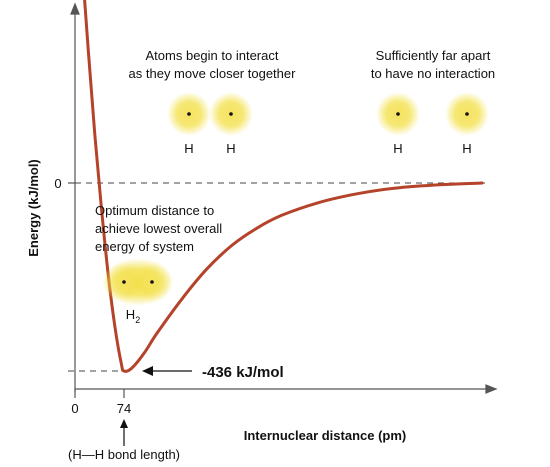  Describe the element at coordinates (433, 73) in the screenshot. I see `far-note-line2: to have no interaction` at that location.